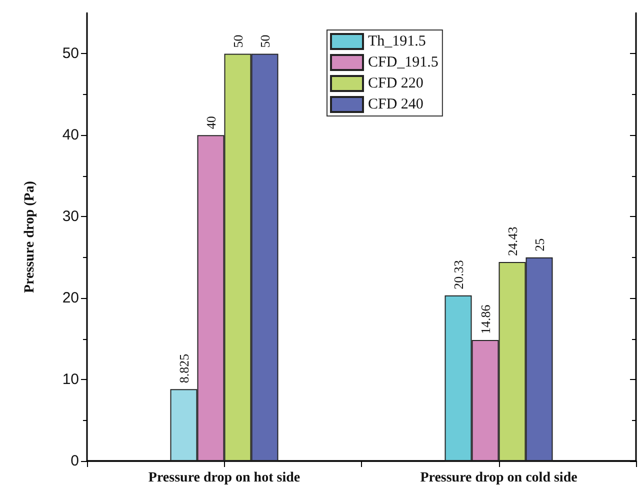 This screenshot has width=639, height=496. Describe the element at coordinates (403, 62) in the screenshot. I see `legend-label: CFD_191.5` at that location.